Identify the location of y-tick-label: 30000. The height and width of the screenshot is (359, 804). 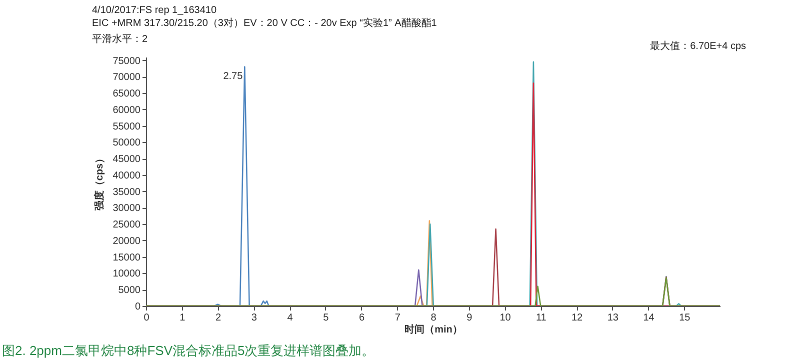
(126, 208).